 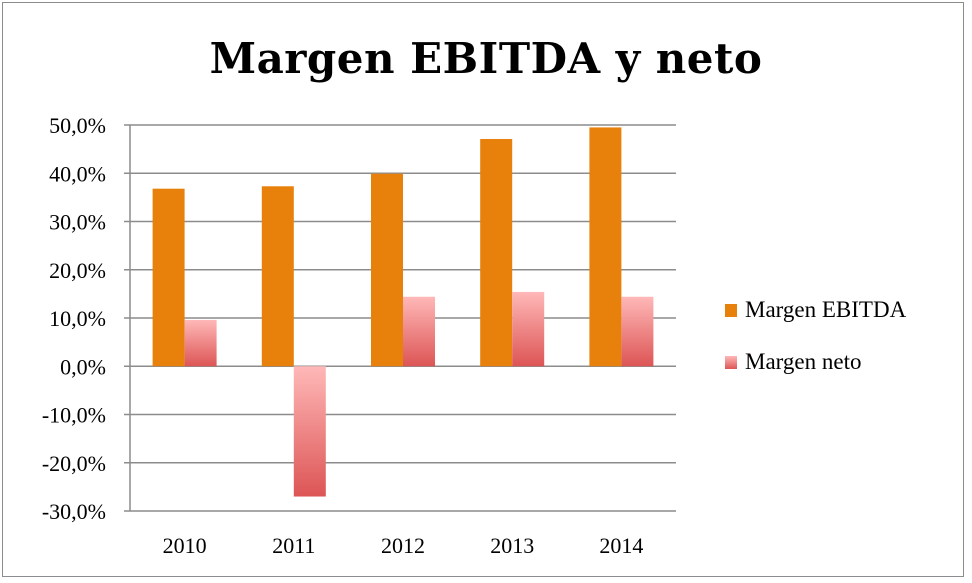 I want to click on bar-ebitda-2010, so click(x=168, y=277).